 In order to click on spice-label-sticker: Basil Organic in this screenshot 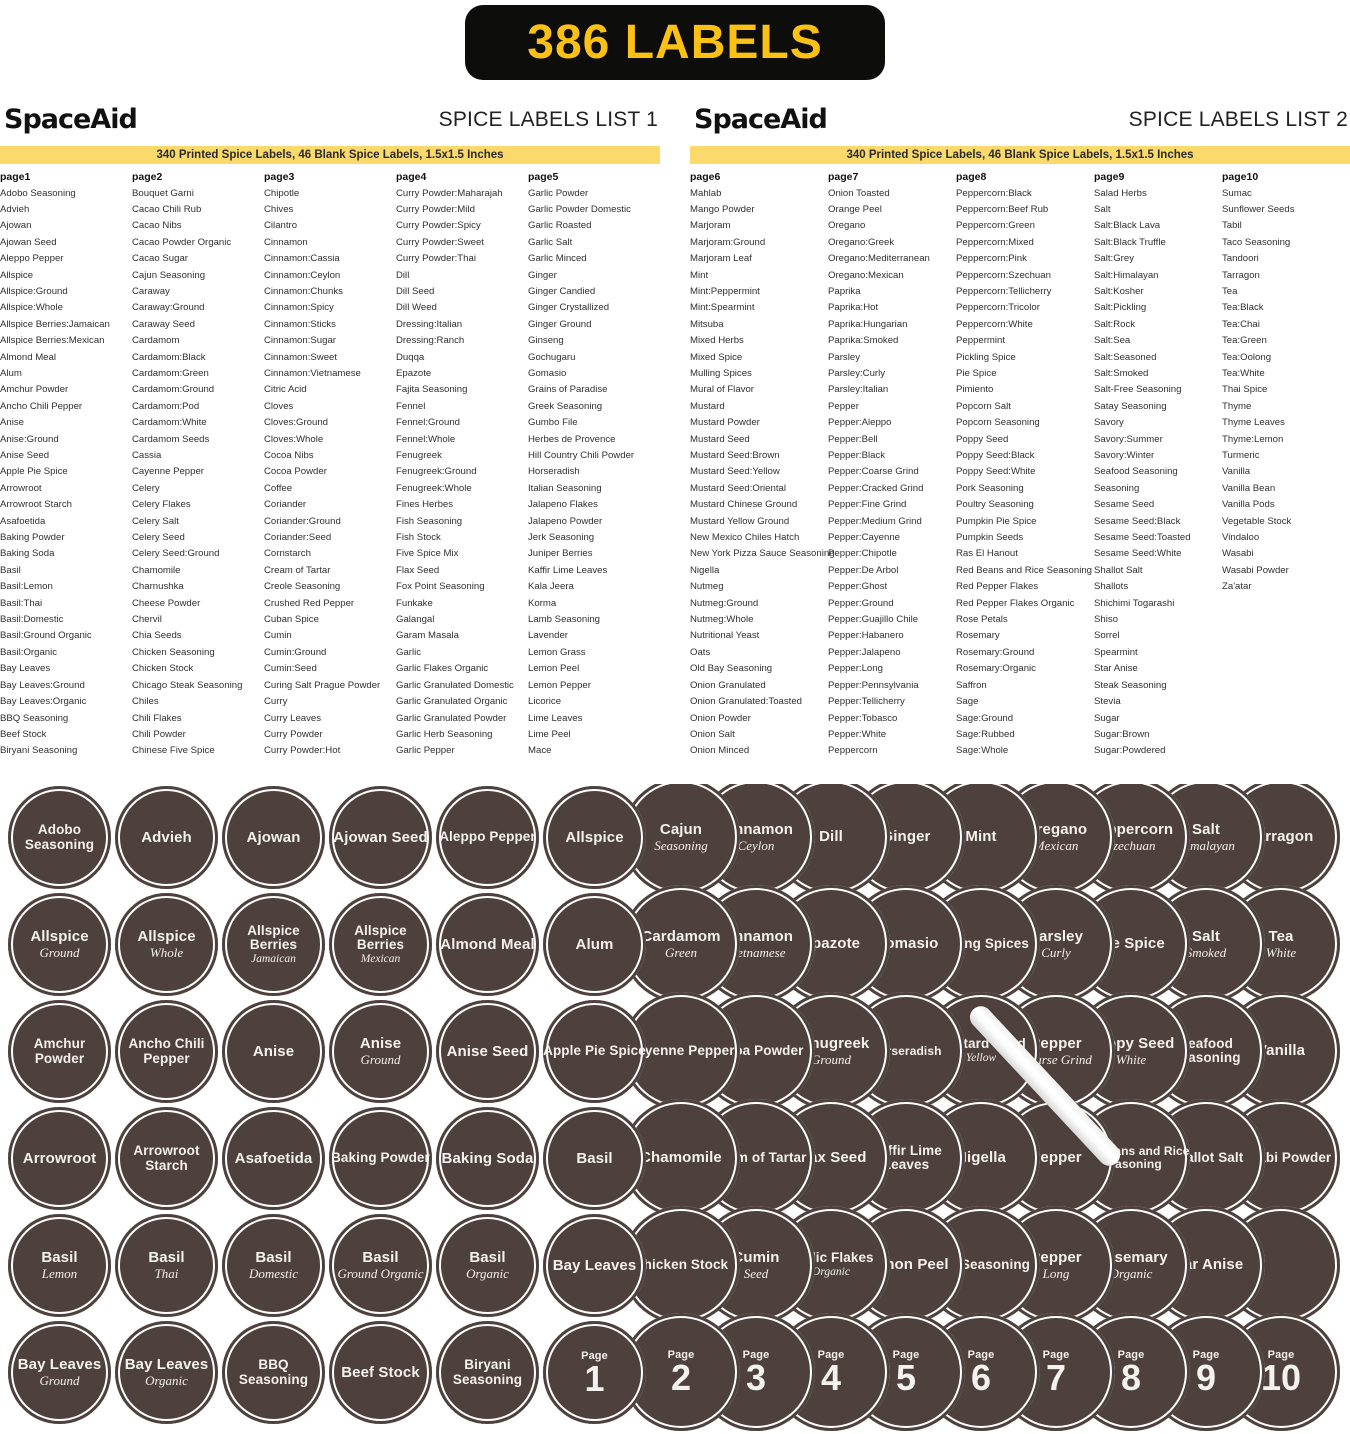, I will do `click(487, 1265)`.